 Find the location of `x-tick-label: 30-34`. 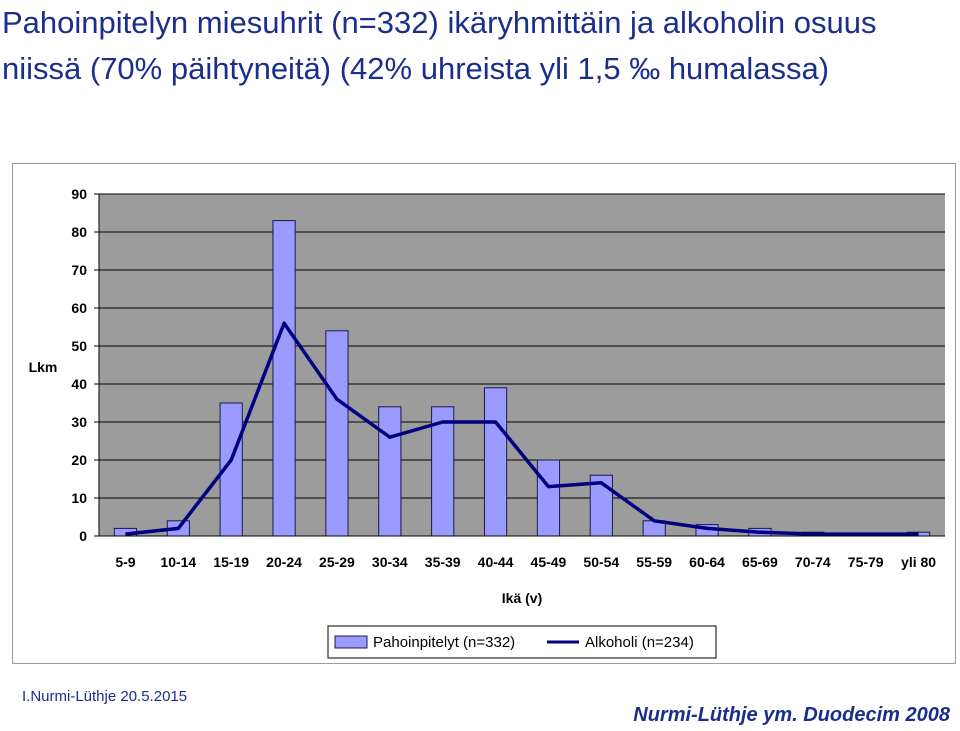

x-tick-label: 30-34 is located at coordinates (390, 562).